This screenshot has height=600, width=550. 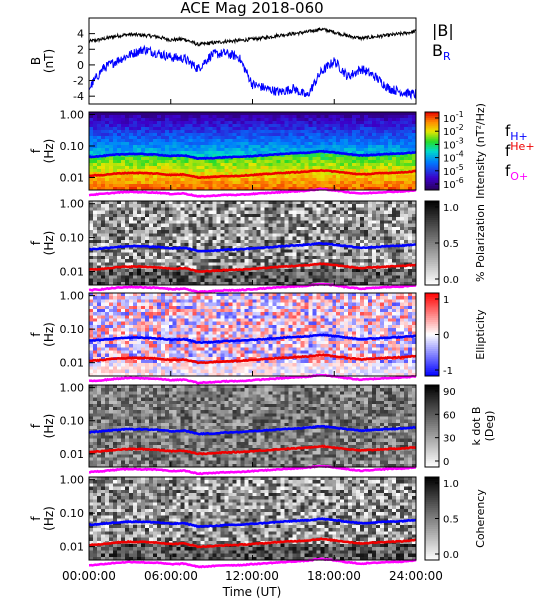 What do you see at coordinates (251, 8) in the screenshot?
I see `chart-title: ACE Mag 2018-060` at bounding box center [251, 8].